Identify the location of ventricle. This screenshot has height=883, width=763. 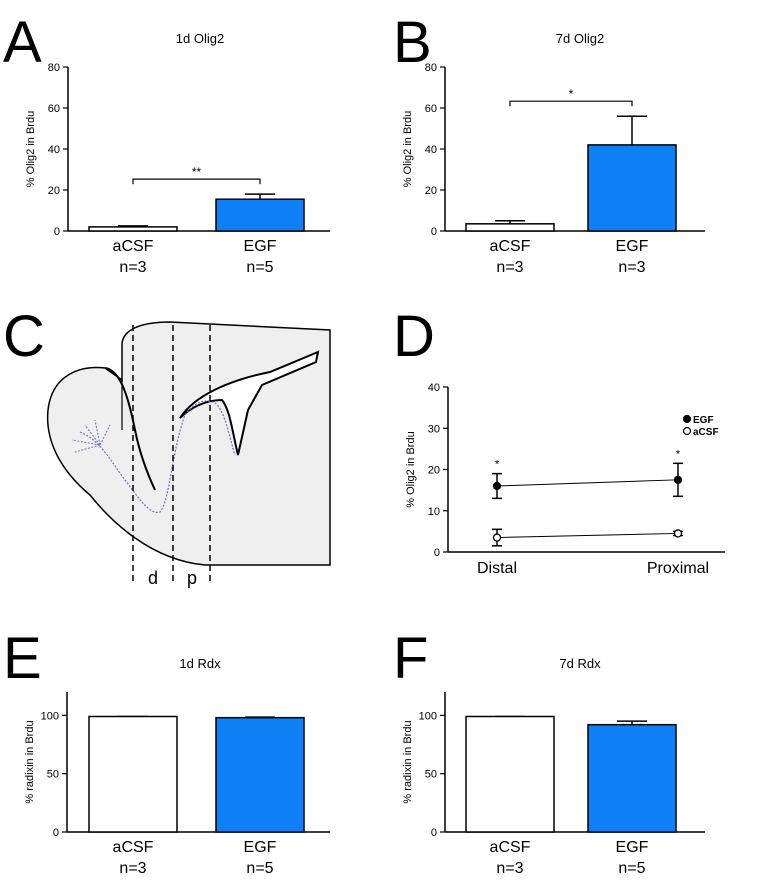
(249, 403).